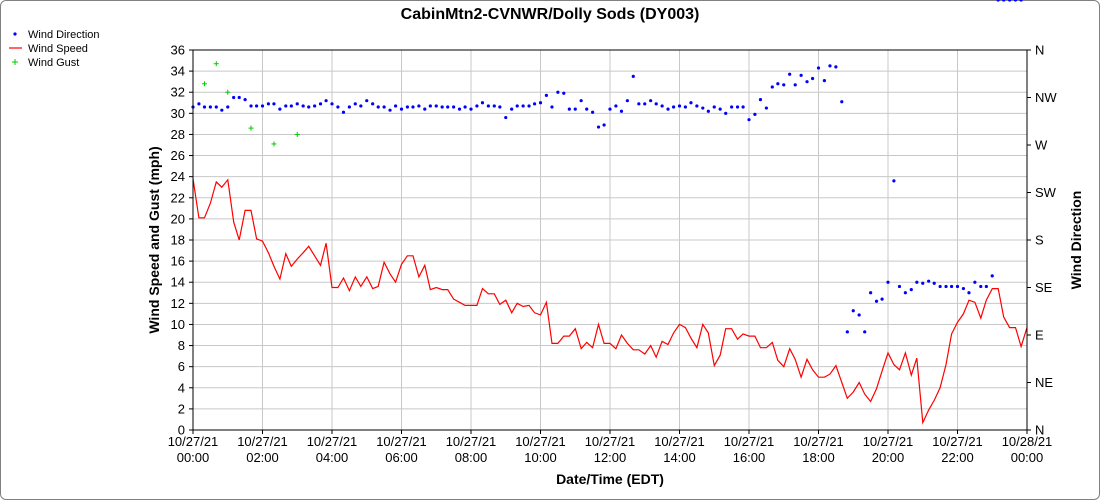 This screenshot has width=1100, height=500. I want to click on x-tick-time: 14:00, so click(679, 457).